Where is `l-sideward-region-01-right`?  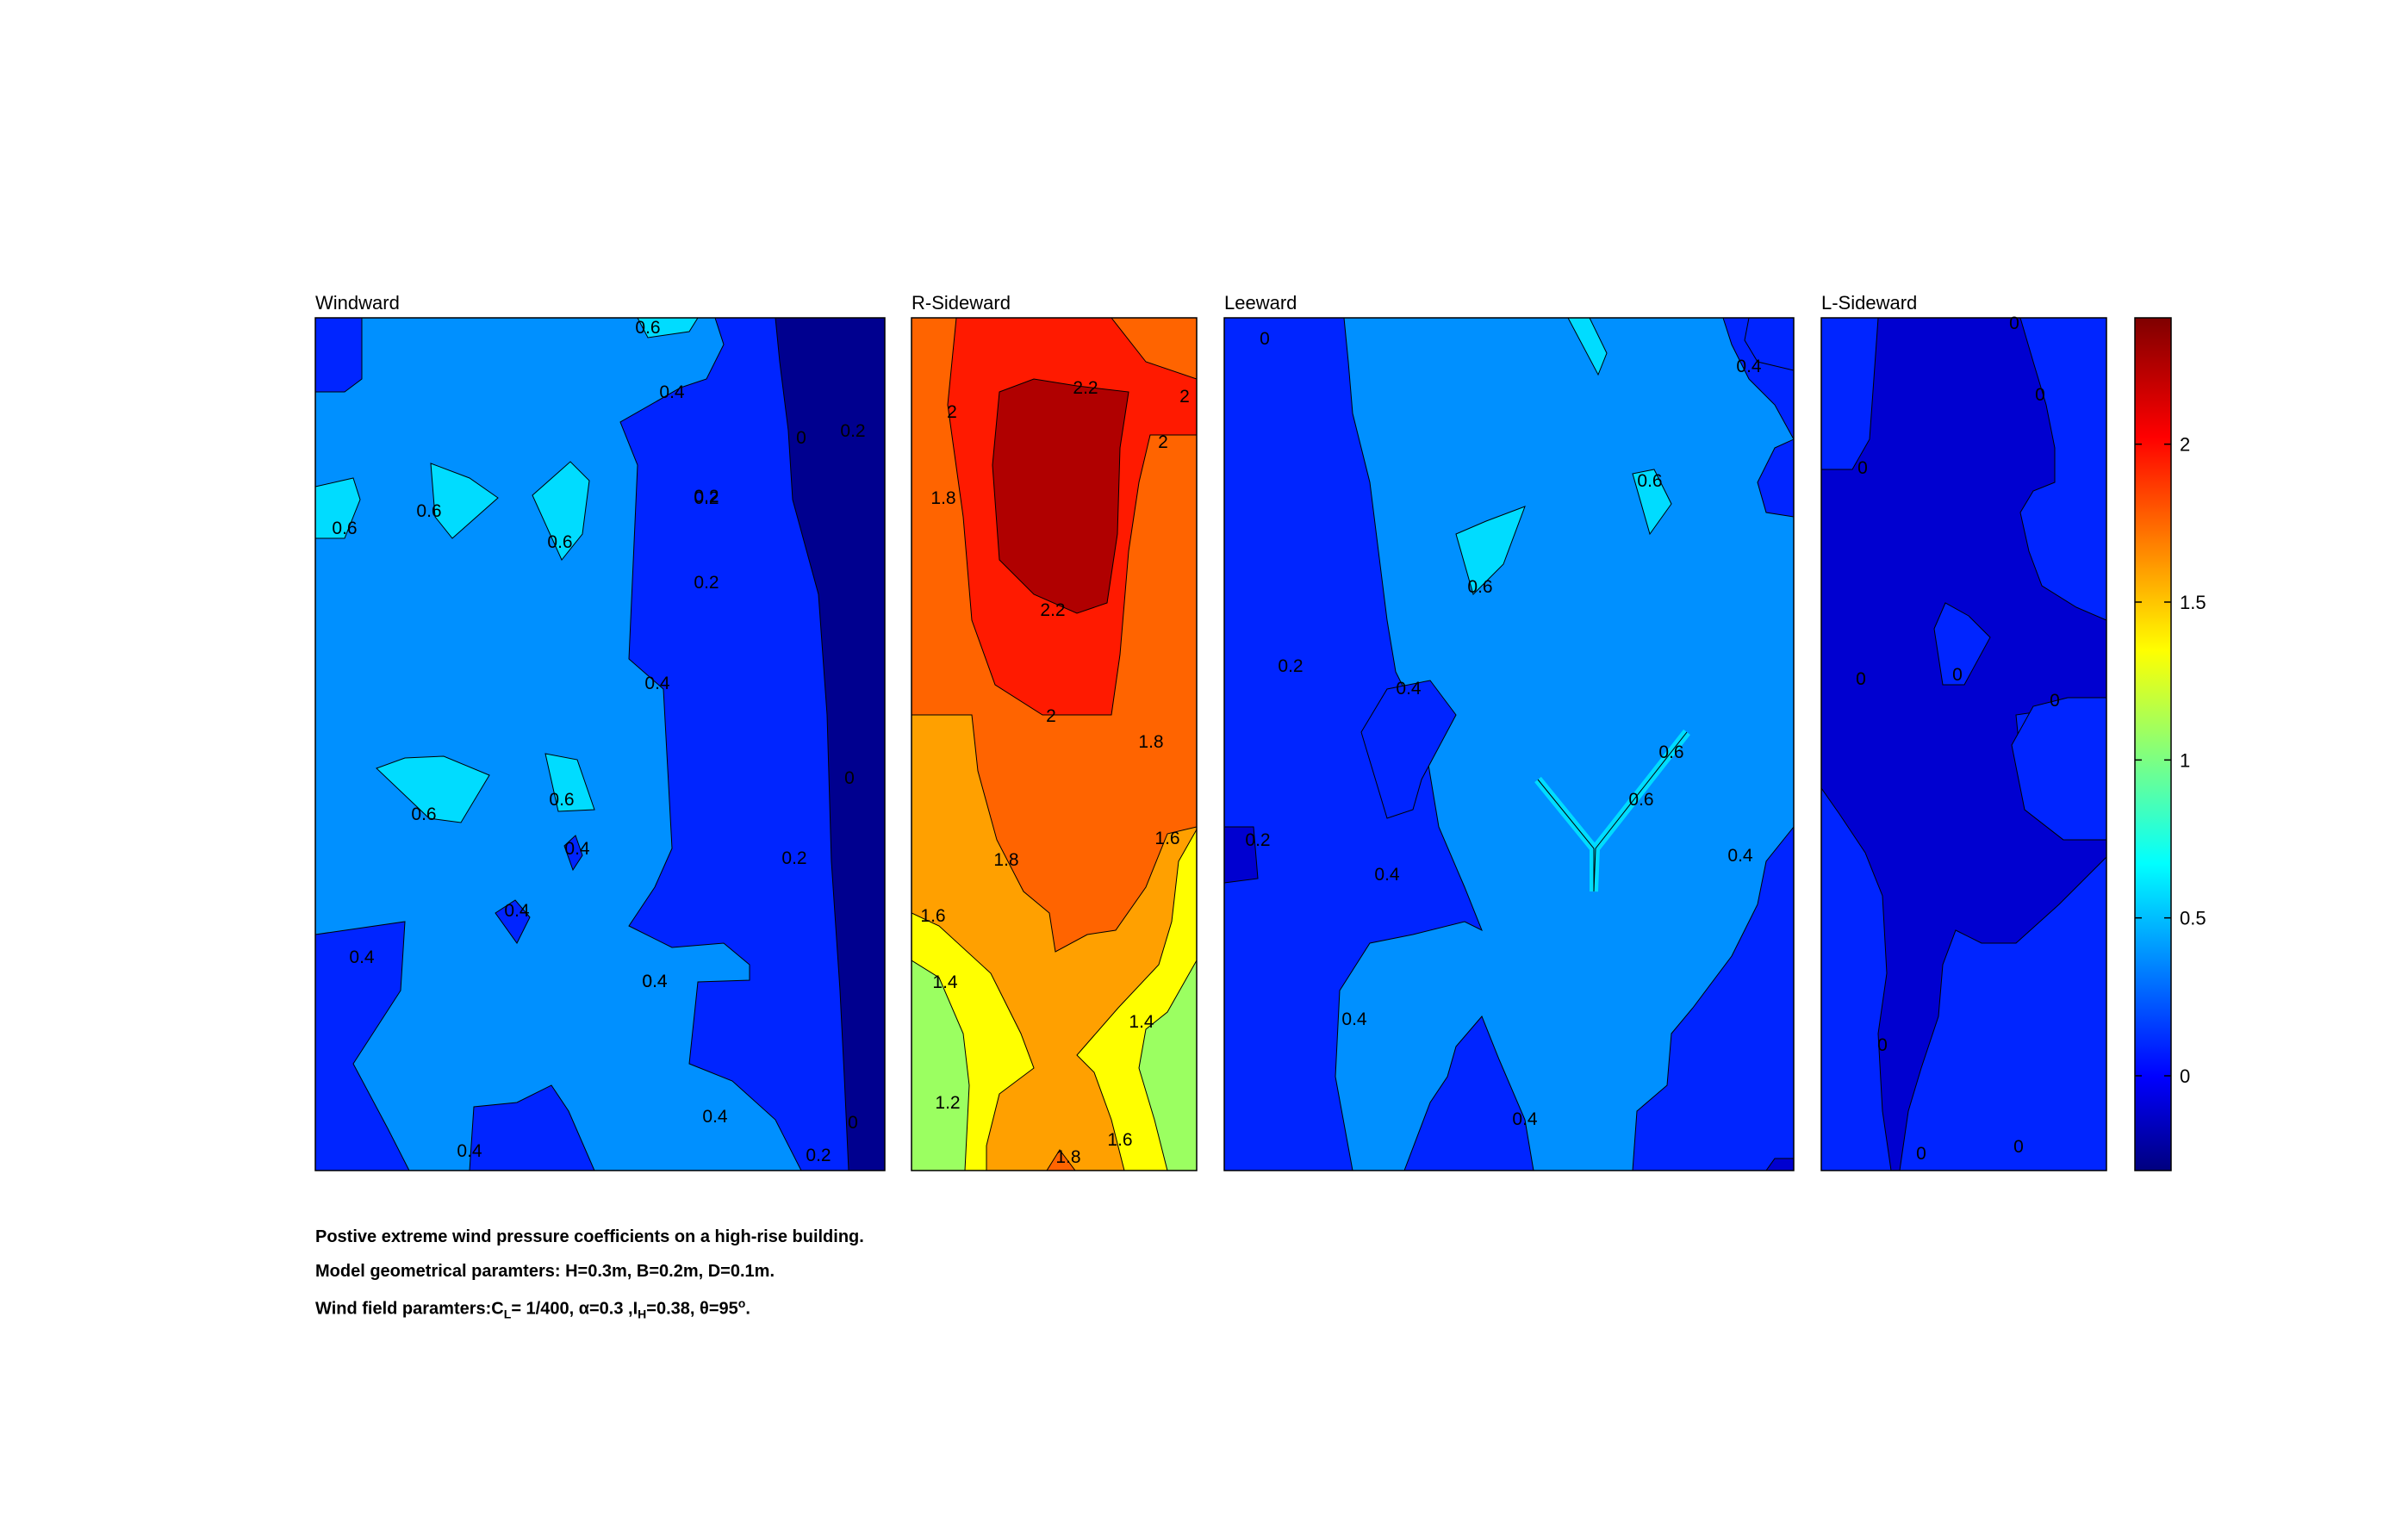 l-sideward-region-01-right is located at coordinates (2059, 769).